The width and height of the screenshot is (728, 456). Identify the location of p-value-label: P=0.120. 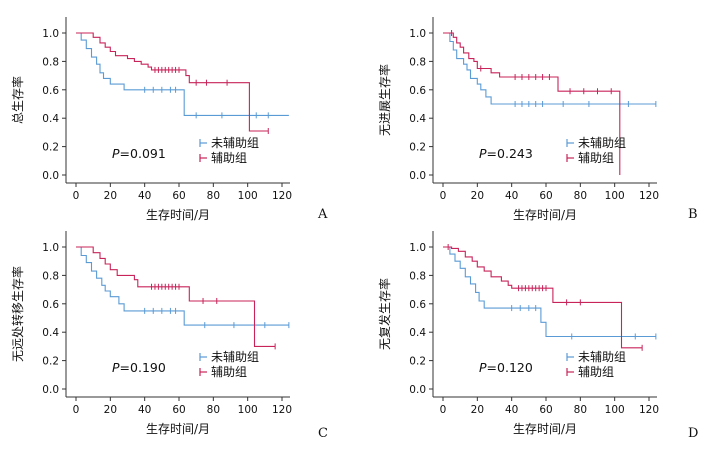
(506, 367).